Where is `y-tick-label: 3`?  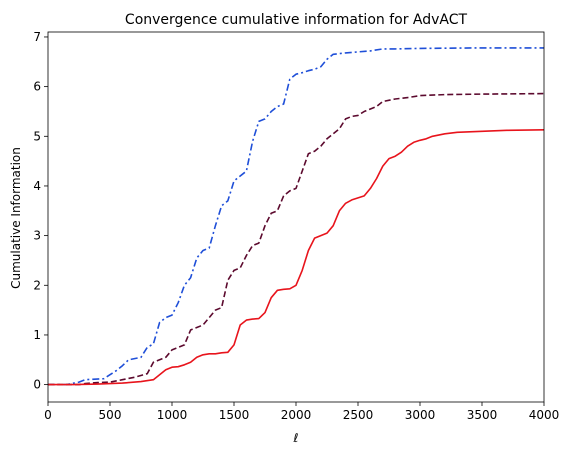
y-tick-label: 3 is located at coordinates (37, 236).